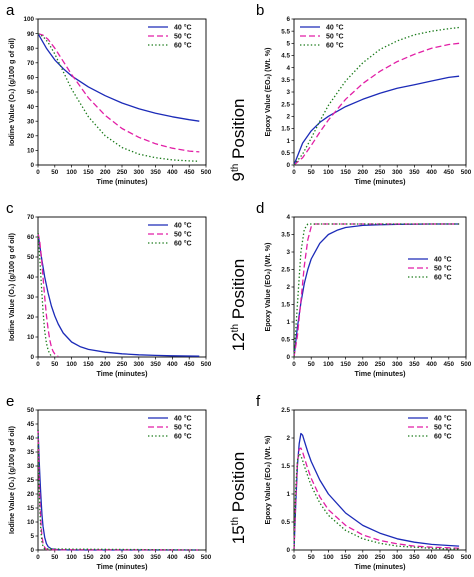 This screenshot has height=577, width=474. I want to click on y-tick-label: 45, so click(31, 424).